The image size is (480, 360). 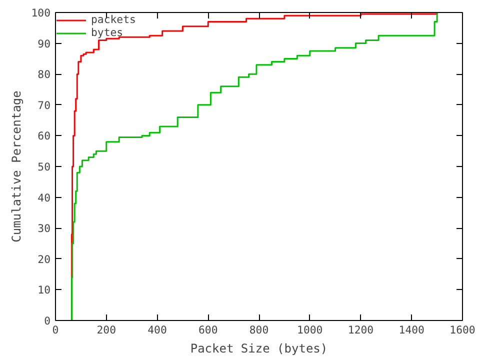 What do you see at coordinates (16, 166) in the screenshot?
I see `y-axis-title: Cumulative Percentage` at bounding box center [16, 166].